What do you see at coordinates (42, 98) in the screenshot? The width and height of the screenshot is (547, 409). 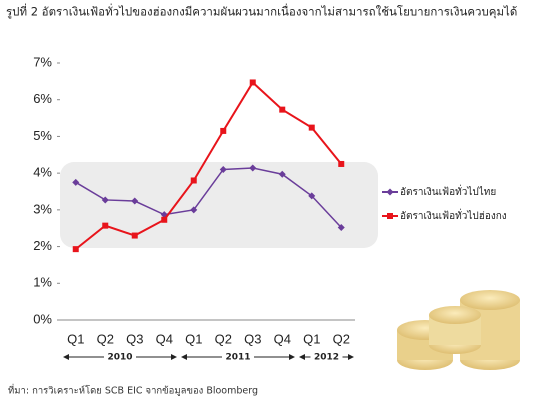 I see `y-tick-label: 6%` at bounding box center [42, 98].